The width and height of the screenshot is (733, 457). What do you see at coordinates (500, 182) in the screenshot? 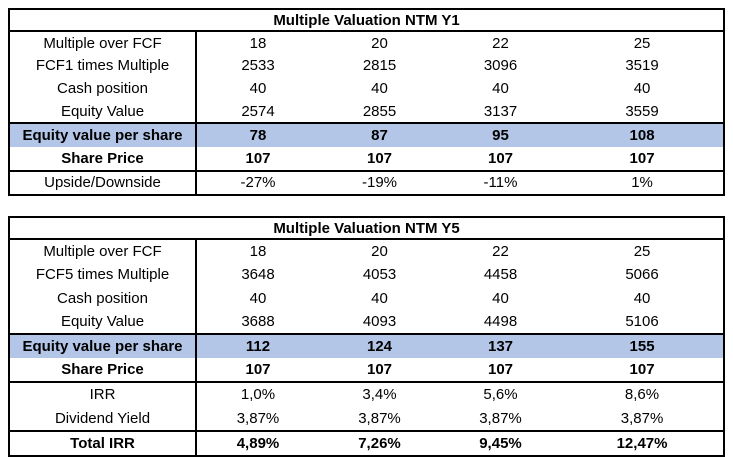
I see `value-cell: -11%` at bounding box center [500, 182].